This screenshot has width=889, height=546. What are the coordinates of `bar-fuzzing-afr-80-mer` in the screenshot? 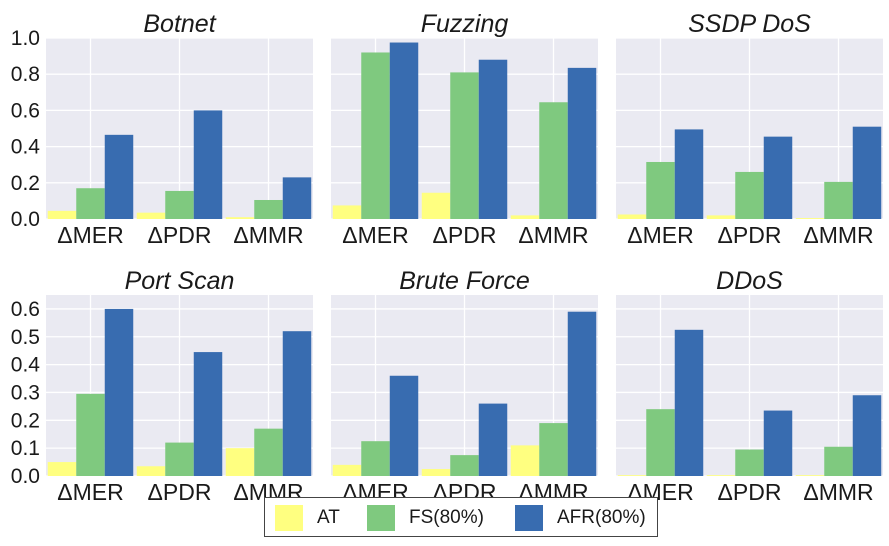 It's located at (404, 131).